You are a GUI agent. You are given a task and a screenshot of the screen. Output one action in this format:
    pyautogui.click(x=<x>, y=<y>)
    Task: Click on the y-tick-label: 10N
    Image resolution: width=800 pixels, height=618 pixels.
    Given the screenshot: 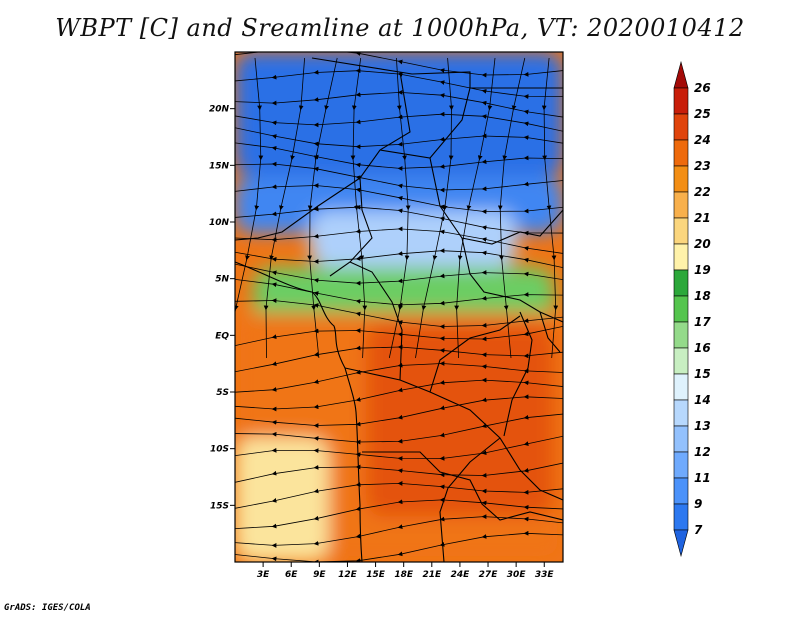 What is the action you would take?
    pyautogui.click(x=219, y=223)
    